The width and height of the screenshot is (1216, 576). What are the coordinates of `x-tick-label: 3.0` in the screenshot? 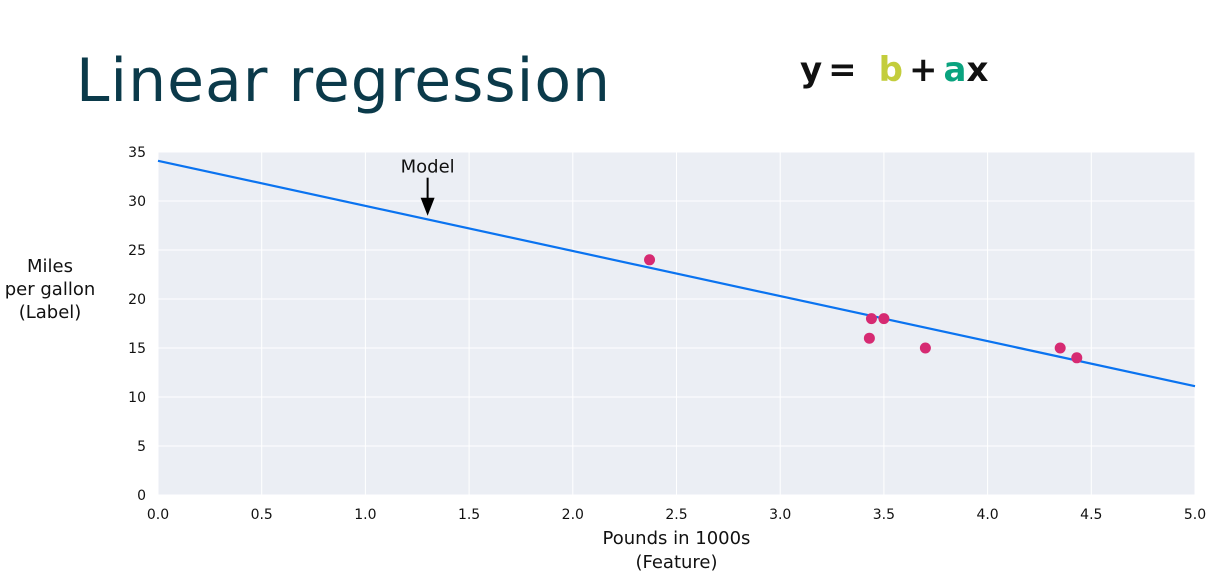 It's located at (780, 515).